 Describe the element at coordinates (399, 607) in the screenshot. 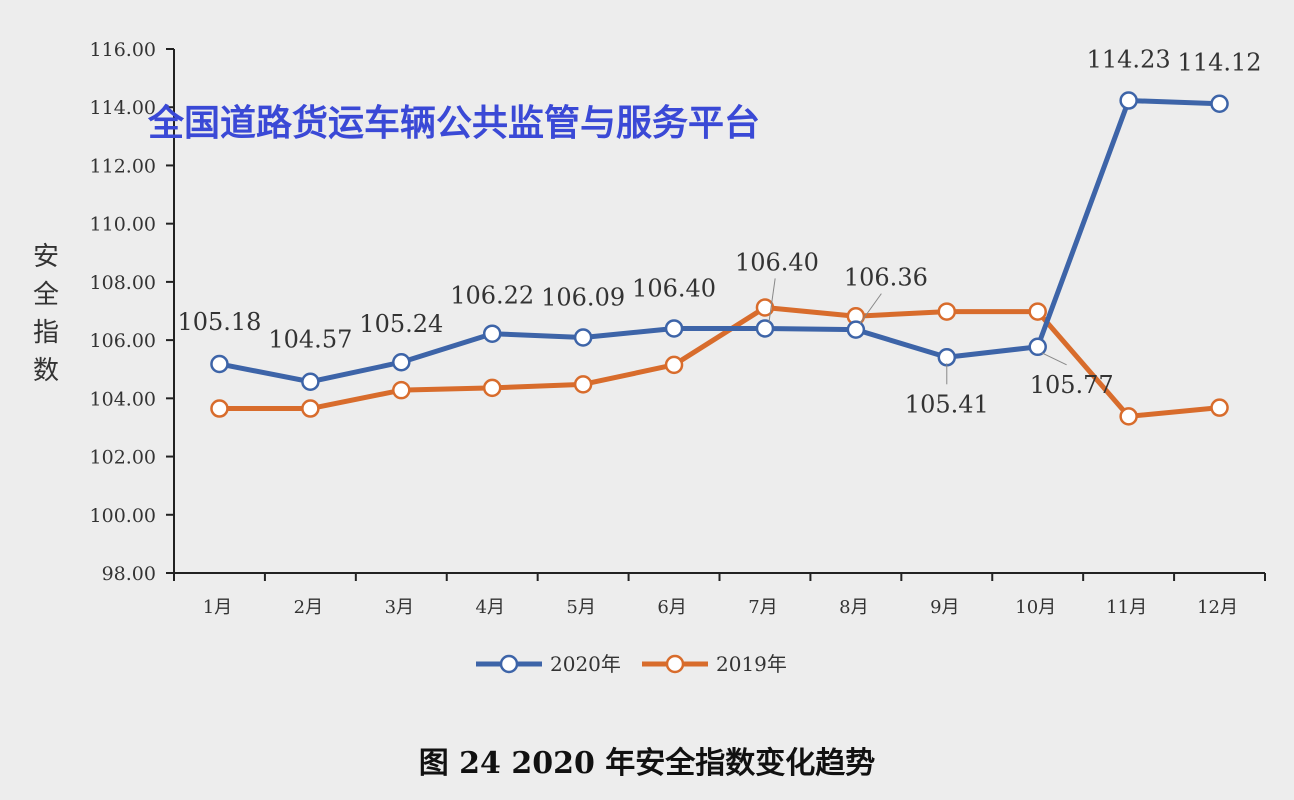

I see `x-tick-label: 3月` at that location.